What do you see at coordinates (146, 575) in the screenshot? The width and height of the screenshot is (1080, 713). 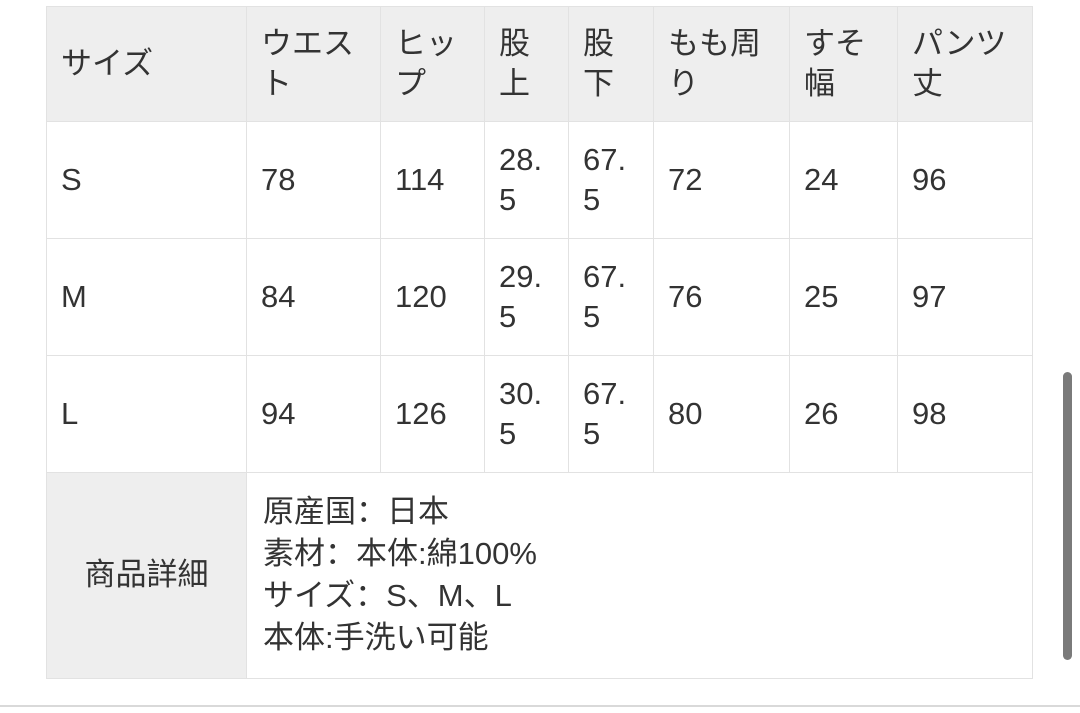 I see `product-details-label: 商品詳細` at bounding box center [146, 575].